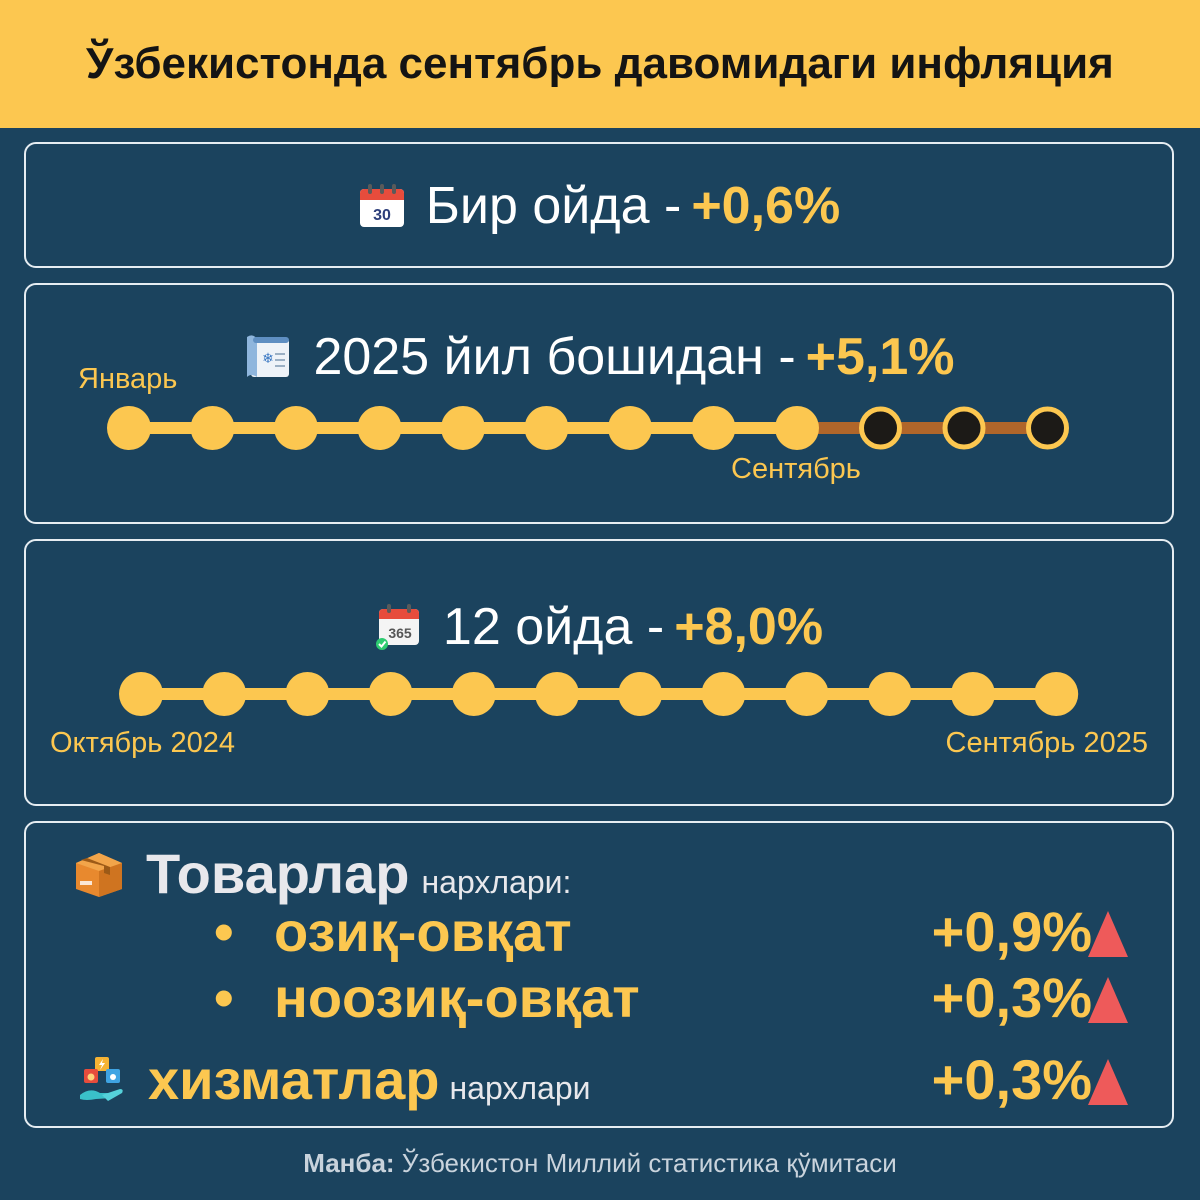  Describe the element at coordinates (1108, 1000) in the screenshot. I see `nonfood-up-arrow-icon` at that location.